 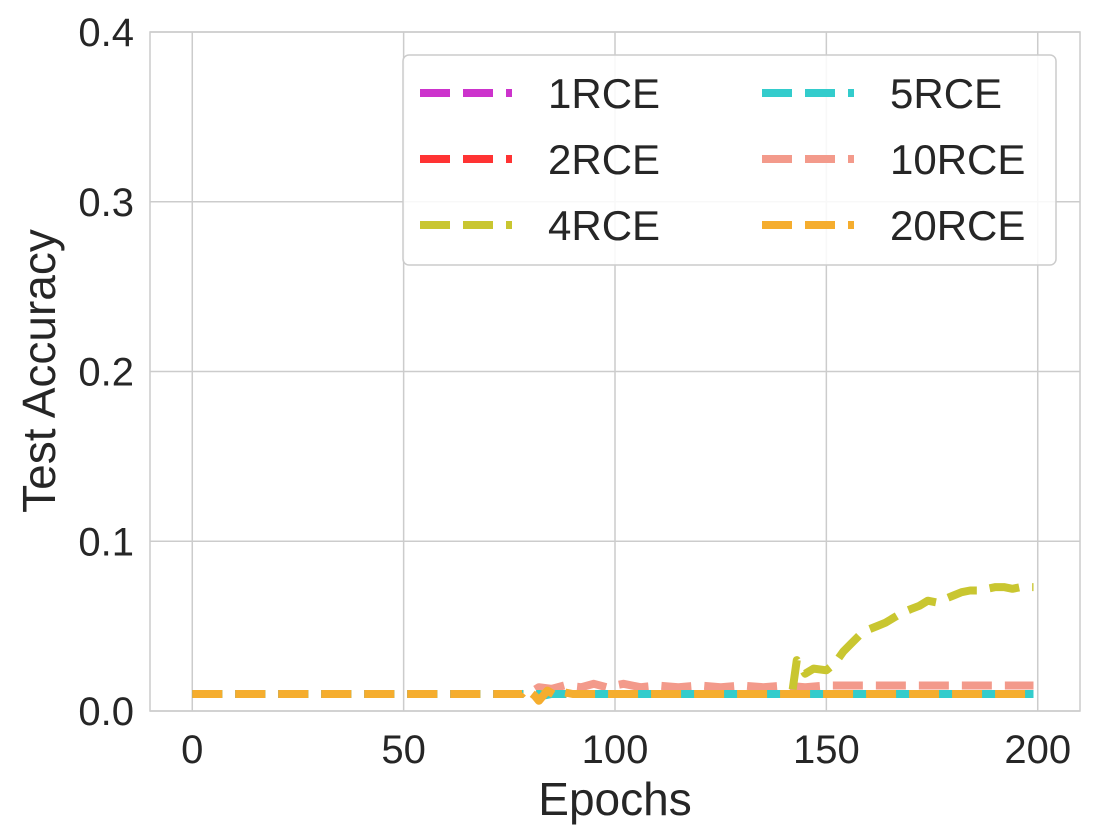 I want to click on y-tick-labels: 0.0 0.1 0.2 0.3 0.4, so click(x=106, y=372).